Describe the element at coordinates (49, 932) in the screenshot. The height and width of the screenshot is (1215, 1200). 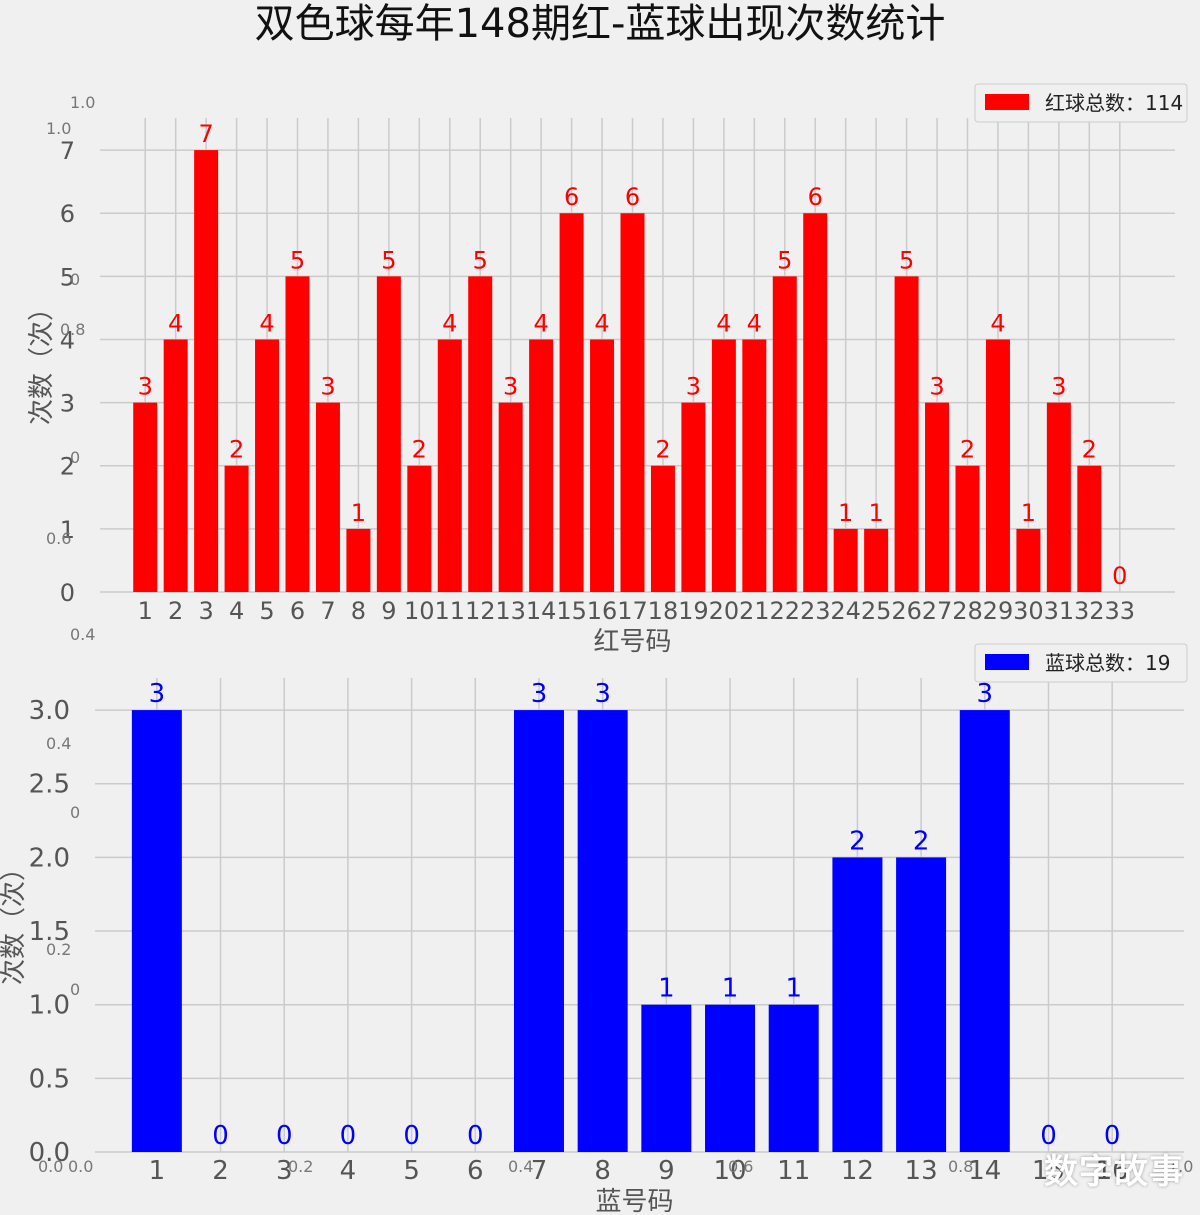
I see `blue-ytick-label: 1.5` at that location.